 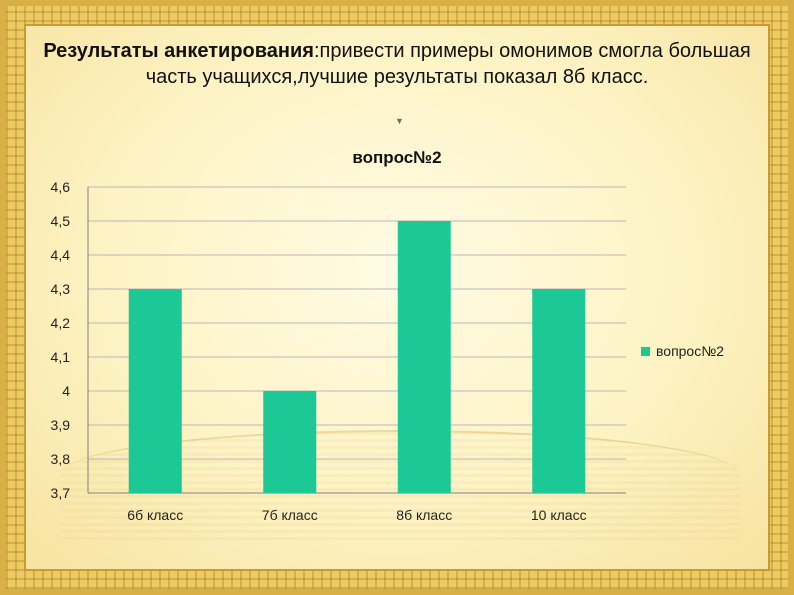 I want to click on y-tick-label: 4,2, so click(x=61, y=323).